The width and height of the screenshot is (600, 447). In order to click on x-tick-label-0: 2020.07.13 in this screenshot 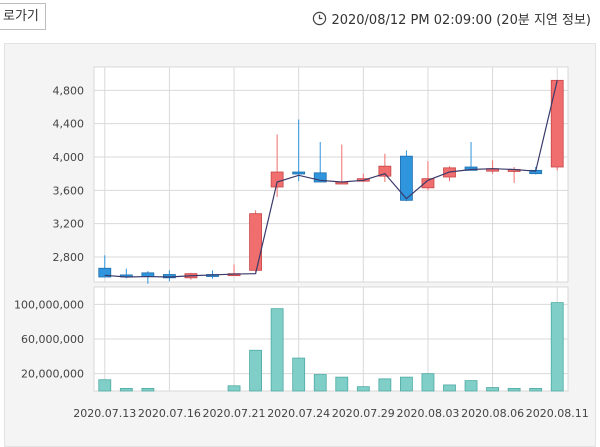, I will do `click(104, 413)`.